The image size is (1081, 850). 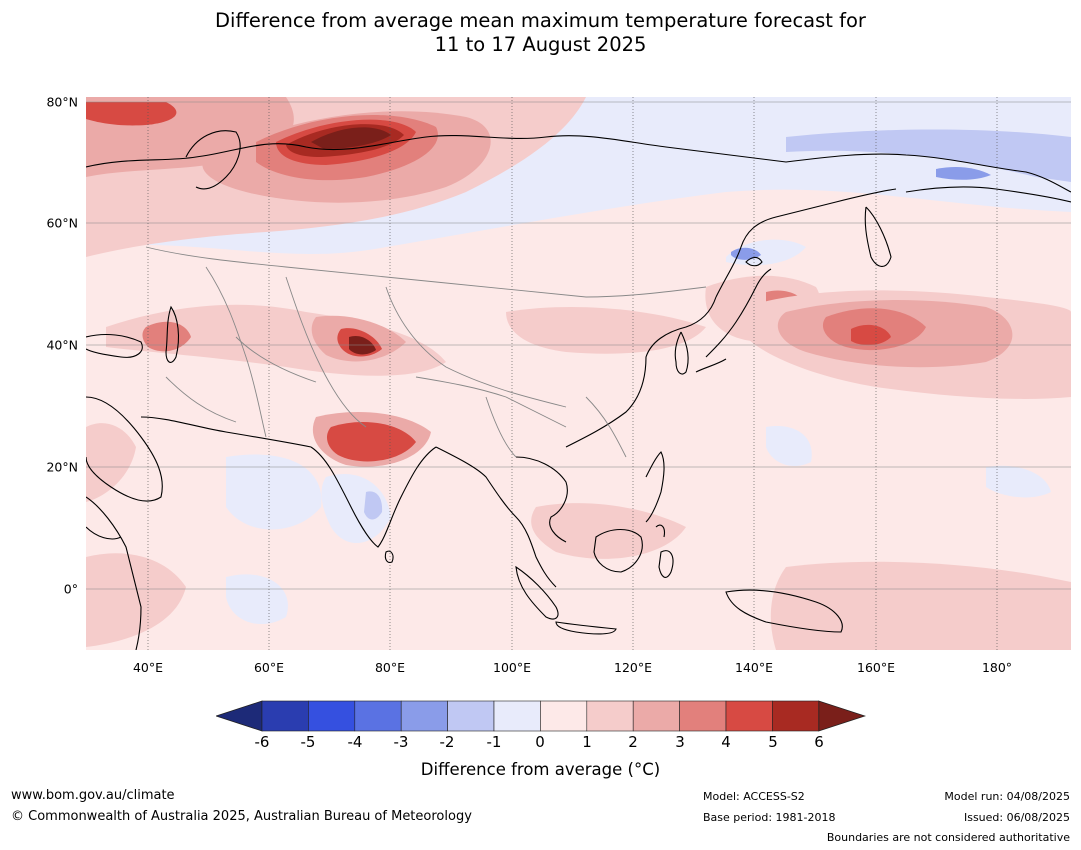 I want to click on title-line-2: 11 to 17 August 2025, so click(x=540, y=44).